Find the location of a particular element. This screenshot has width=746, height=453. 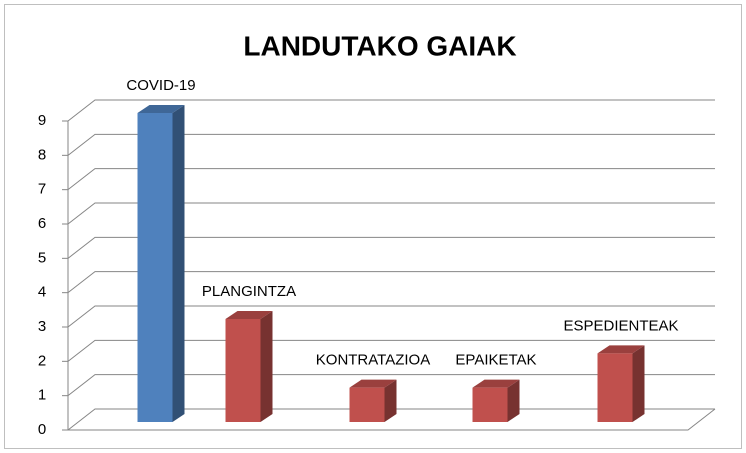

y-tick-label: 0 is located at coordinates (42, 429).